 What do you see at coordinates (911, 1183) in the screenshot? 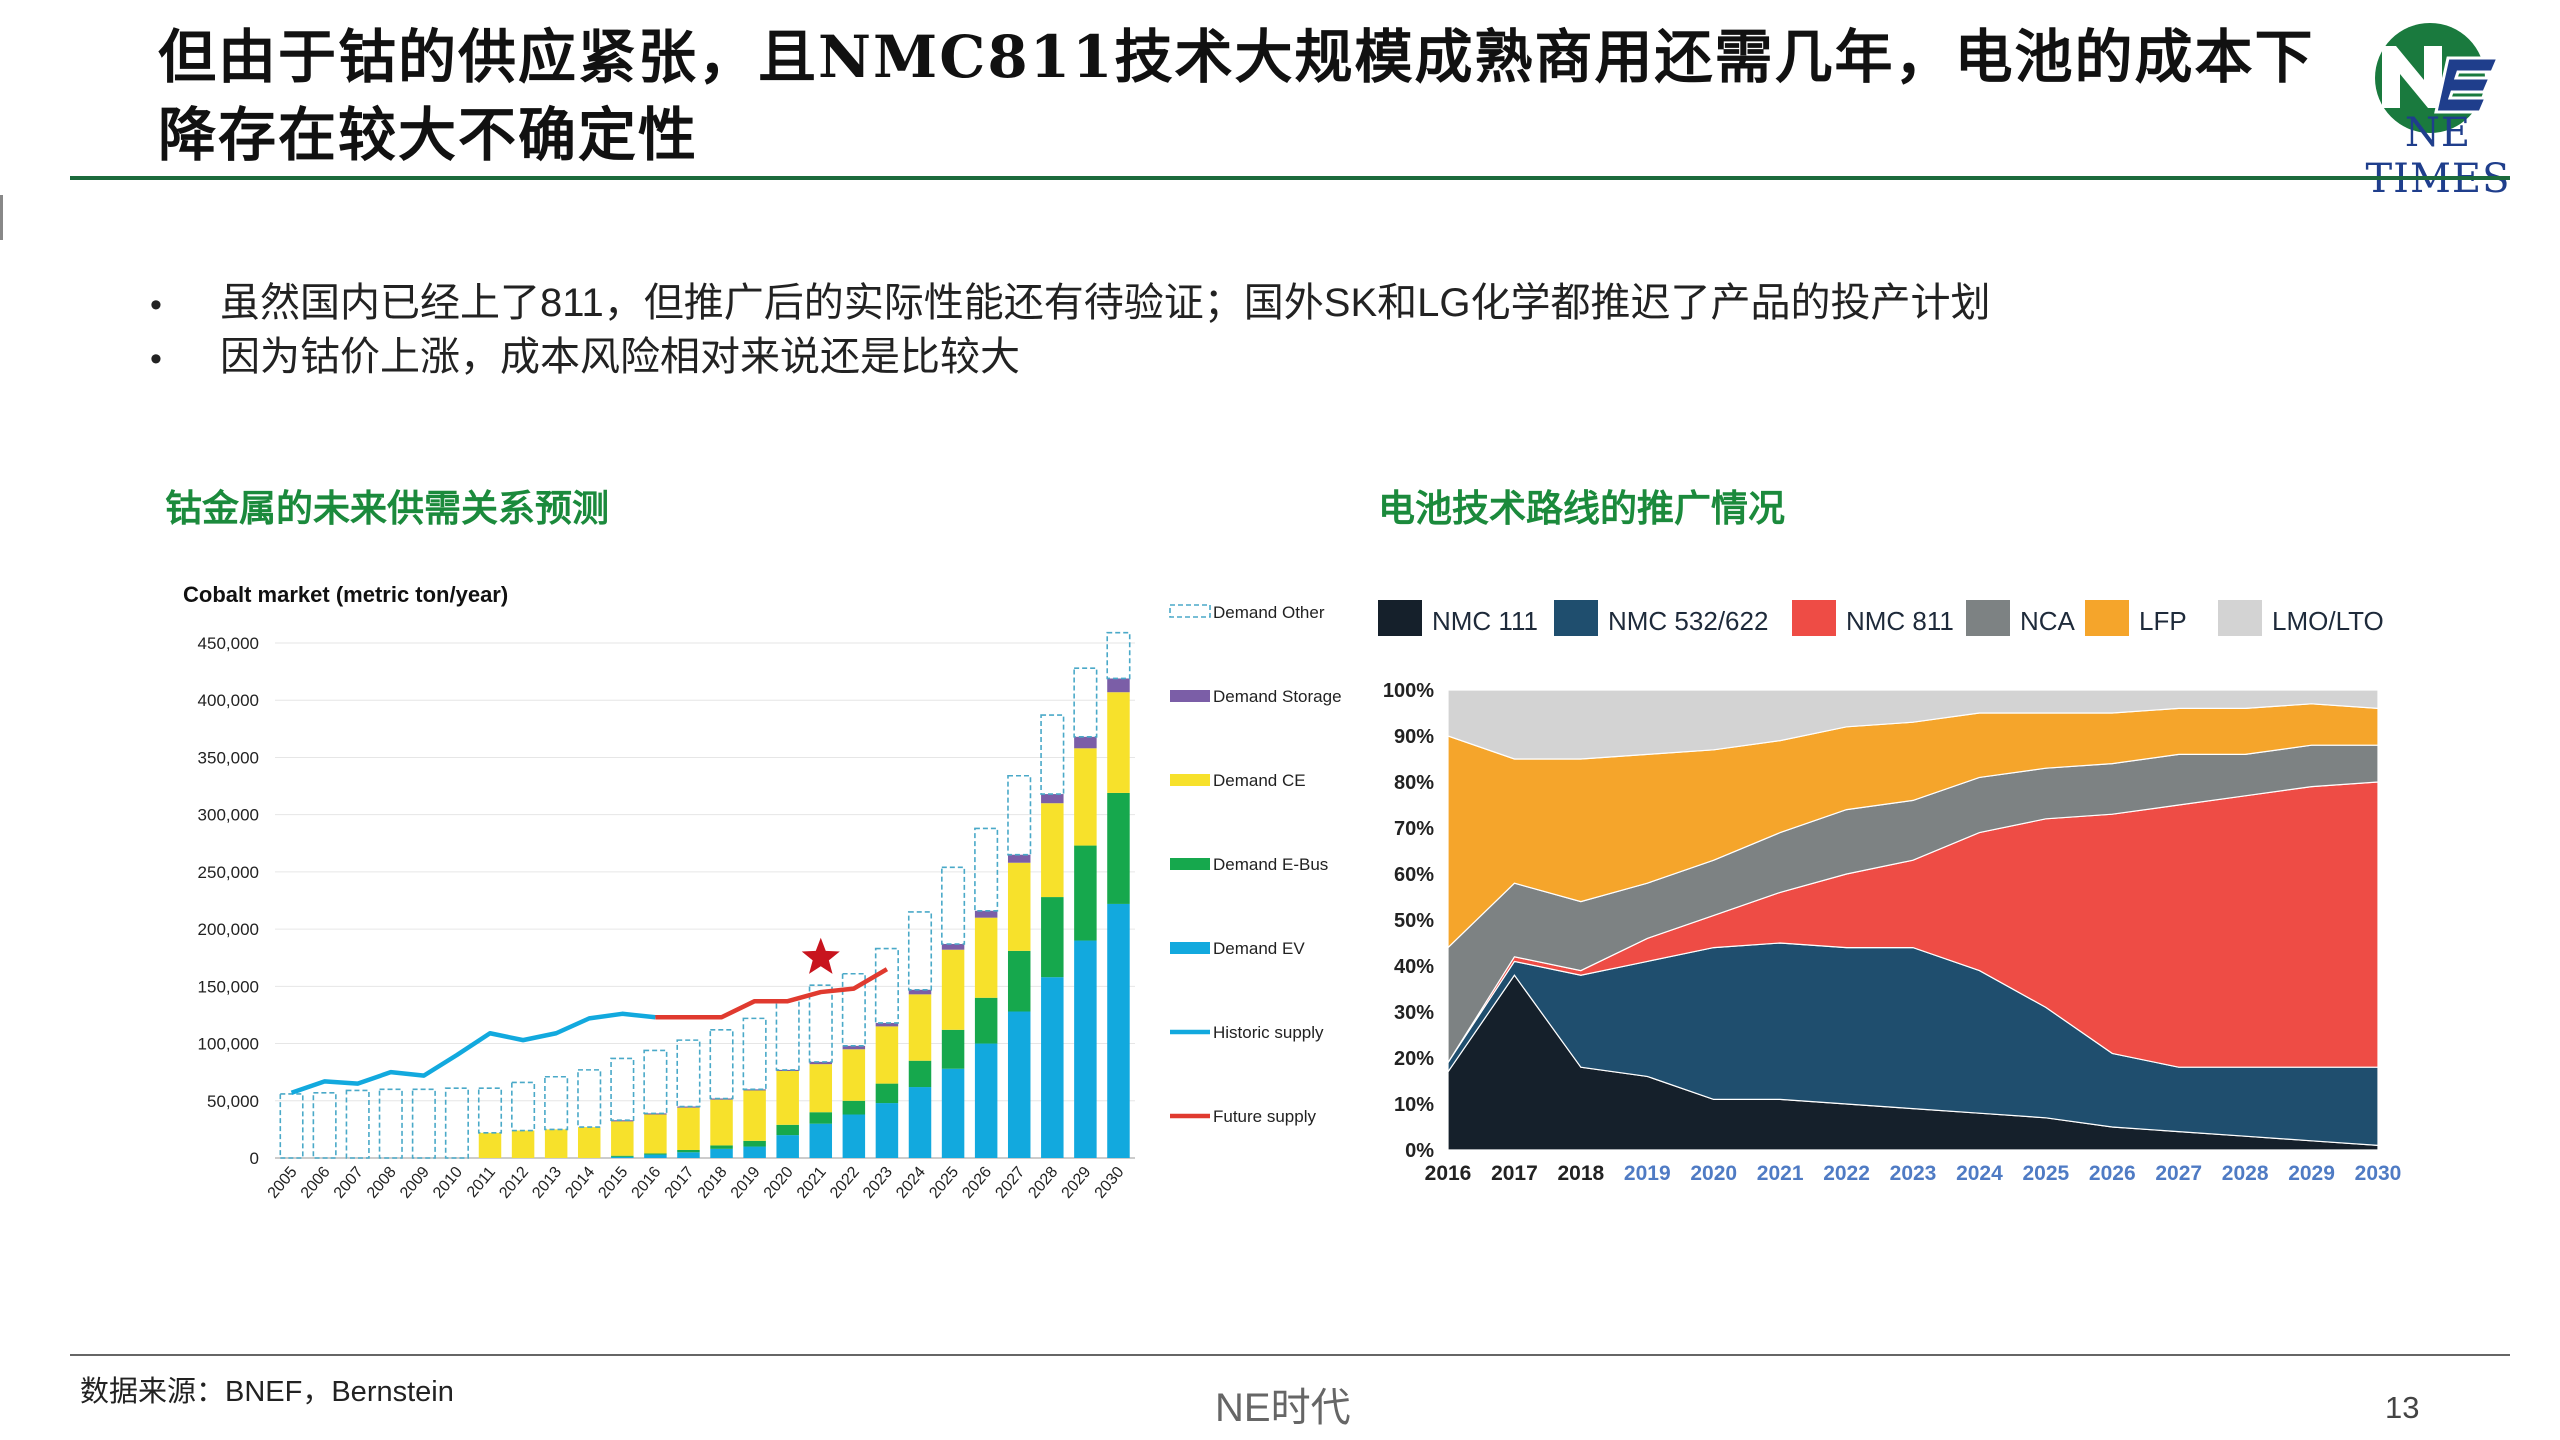
I see `x-tick-label: 2024` at bounding box center [911, 1183].